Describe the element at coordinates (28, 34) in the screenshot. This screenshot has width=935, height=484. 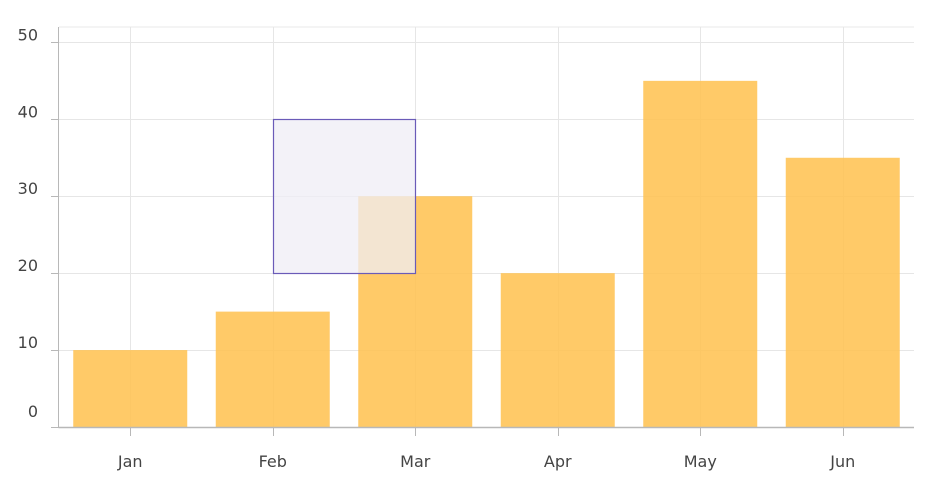
I see `y-tick-label-50: 50` at that location.